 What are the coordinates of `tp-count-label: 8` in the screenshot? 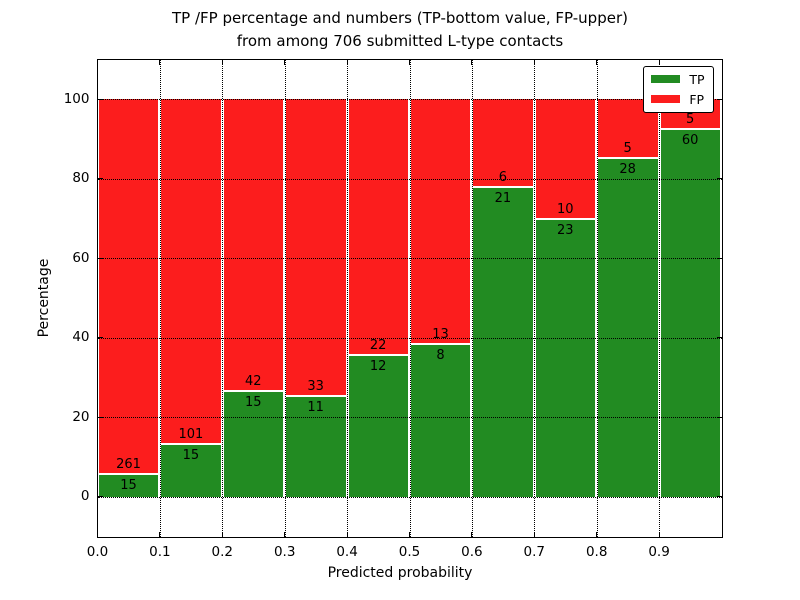 It's located at (440, 356).